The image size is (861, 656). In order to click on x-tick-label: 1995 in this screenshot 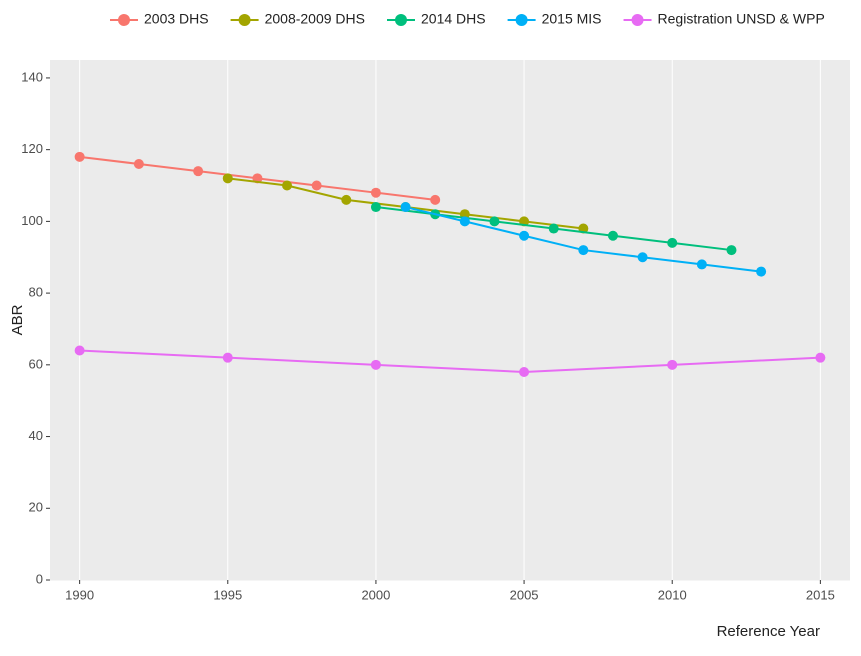, I will do `click(227, 594)`.